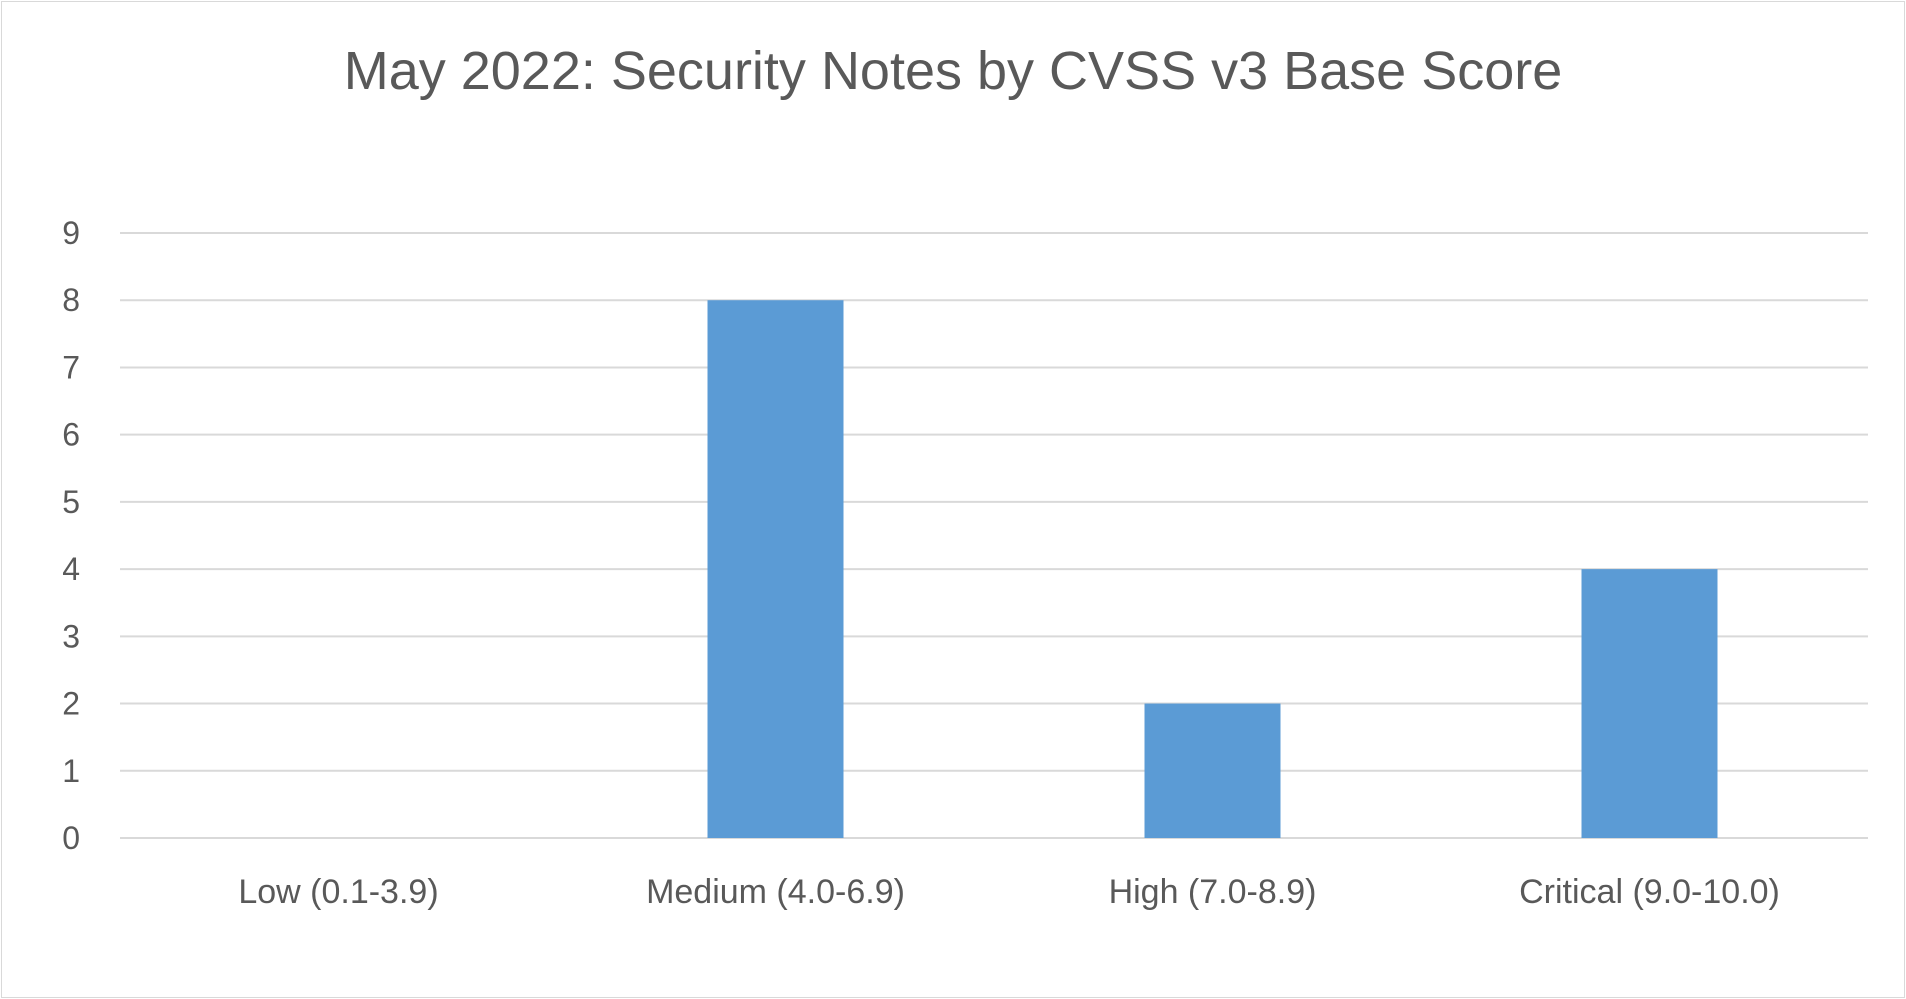 This screenshot has width=1906, height=999. What do you see at coordinates (71, 233) in the screenshot?
I see `y-tick-label: 9` at bounding box center [71, 233].